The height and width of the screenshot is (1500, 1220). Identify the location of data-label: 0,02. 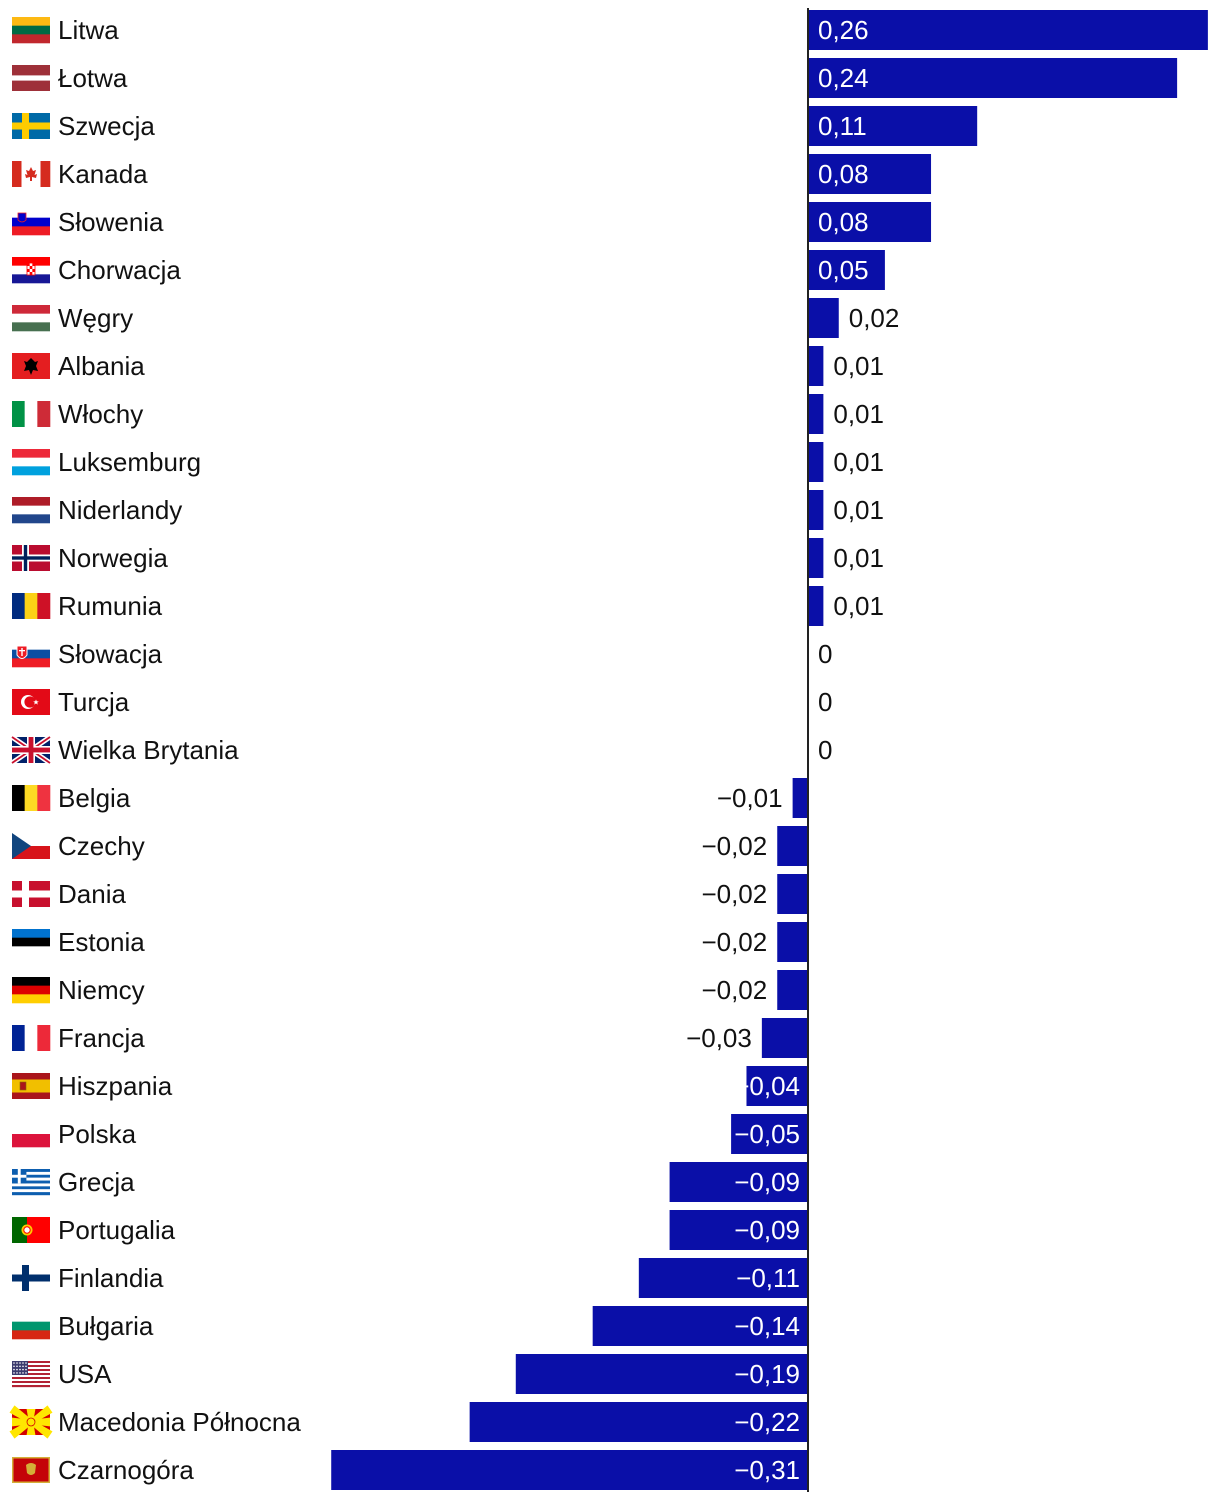
(874, 318).